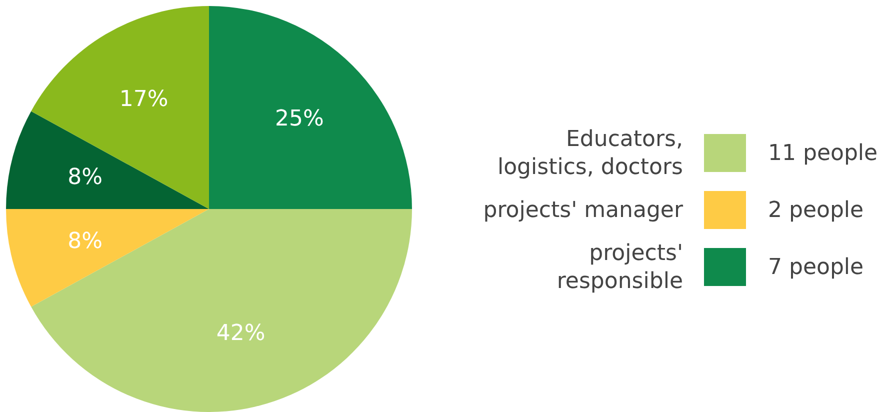 The width and height of the screenshot is (893, 412). Describe the element at coordinates (823, 153) in the screenshot. I see `text: 11 people` at that location.